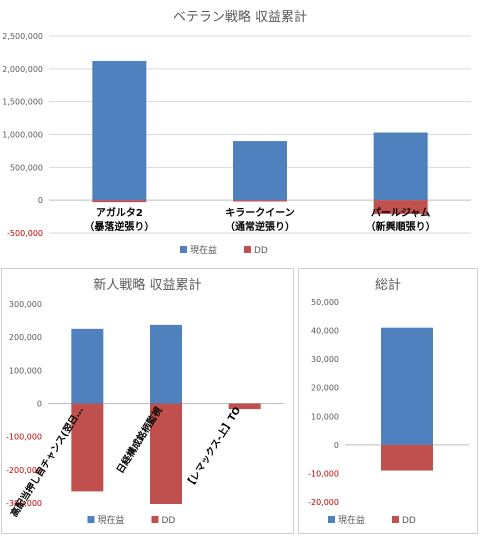  I want to click on category-label: （通常逆張り）, so click(260, 226).